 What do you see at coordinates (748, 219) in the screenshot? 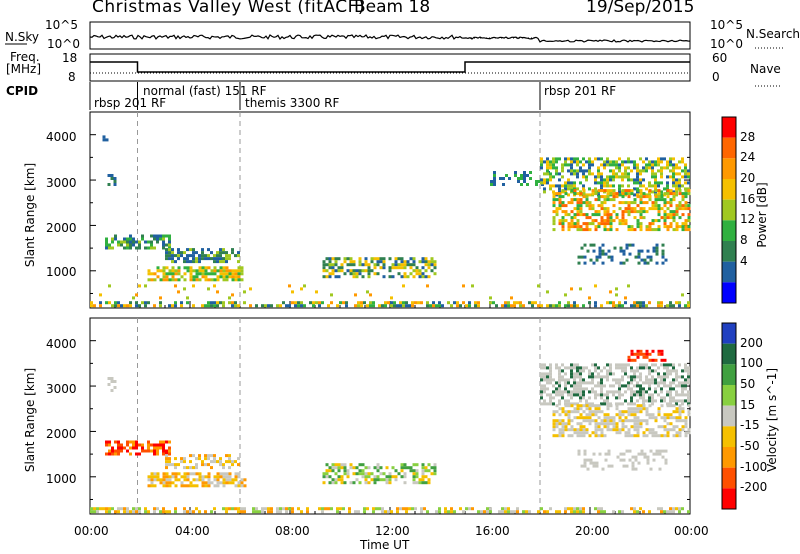
I see `power-colorbar-tick-4: 12` at bounding box center [748, 219].